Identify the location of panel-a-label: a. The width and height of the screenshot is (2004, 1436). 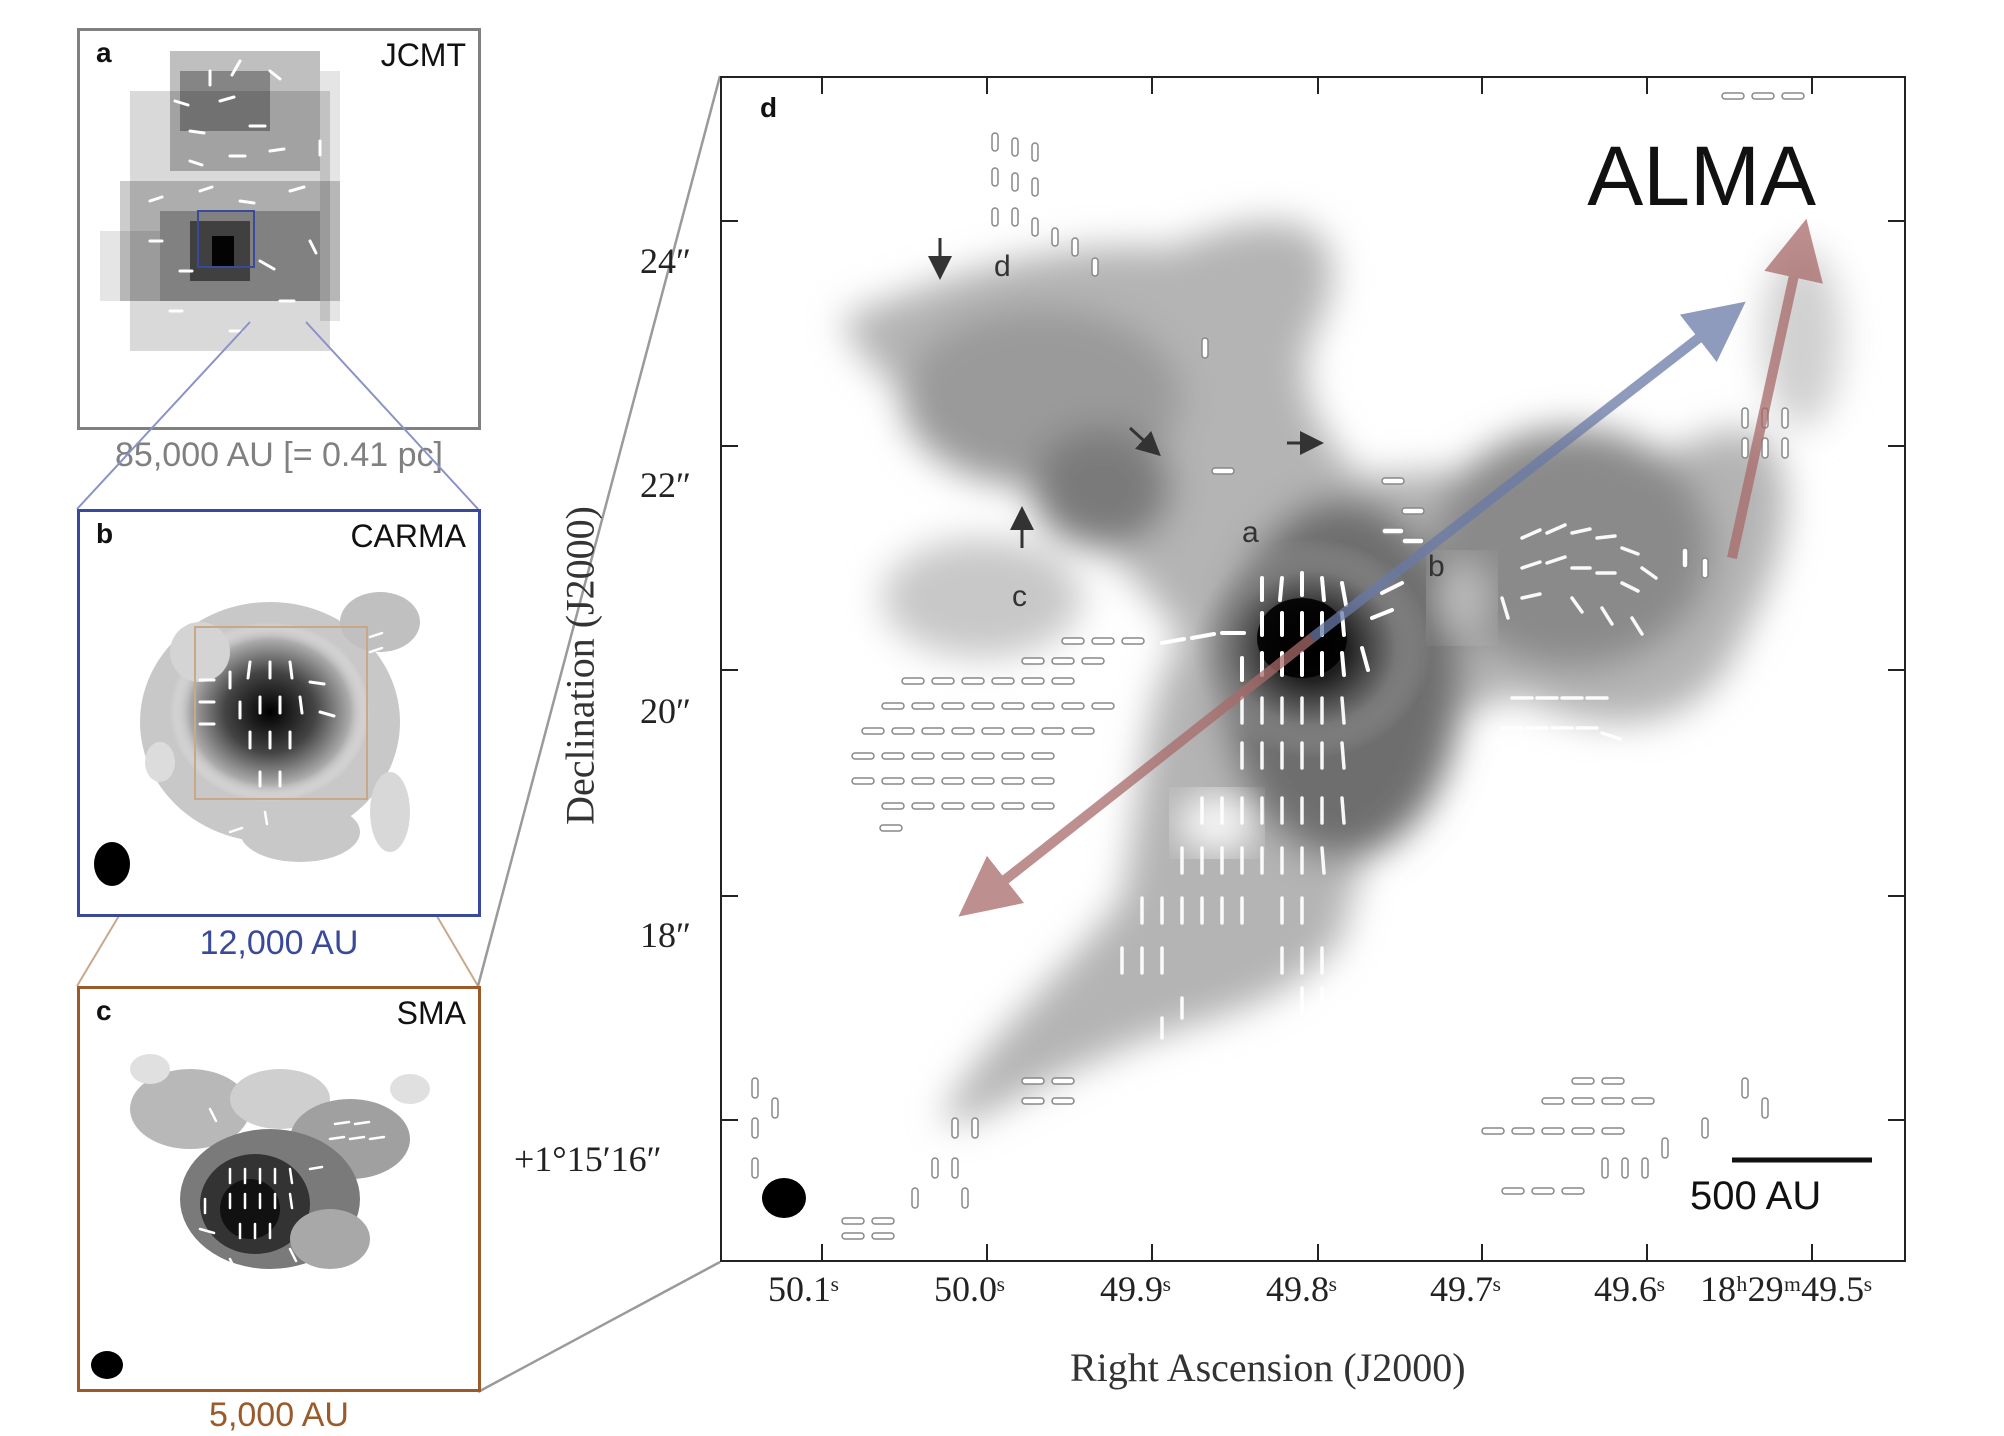
(104, 52).